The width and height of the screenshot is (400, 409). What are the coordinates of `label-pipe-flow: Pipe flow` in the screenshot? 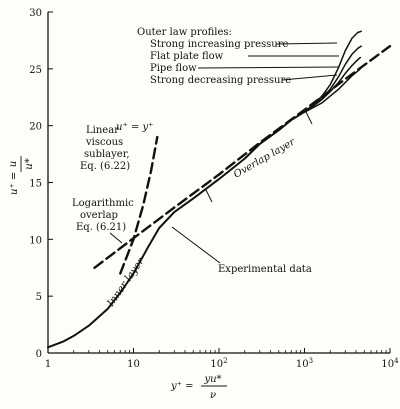 It's located at (173, 68).